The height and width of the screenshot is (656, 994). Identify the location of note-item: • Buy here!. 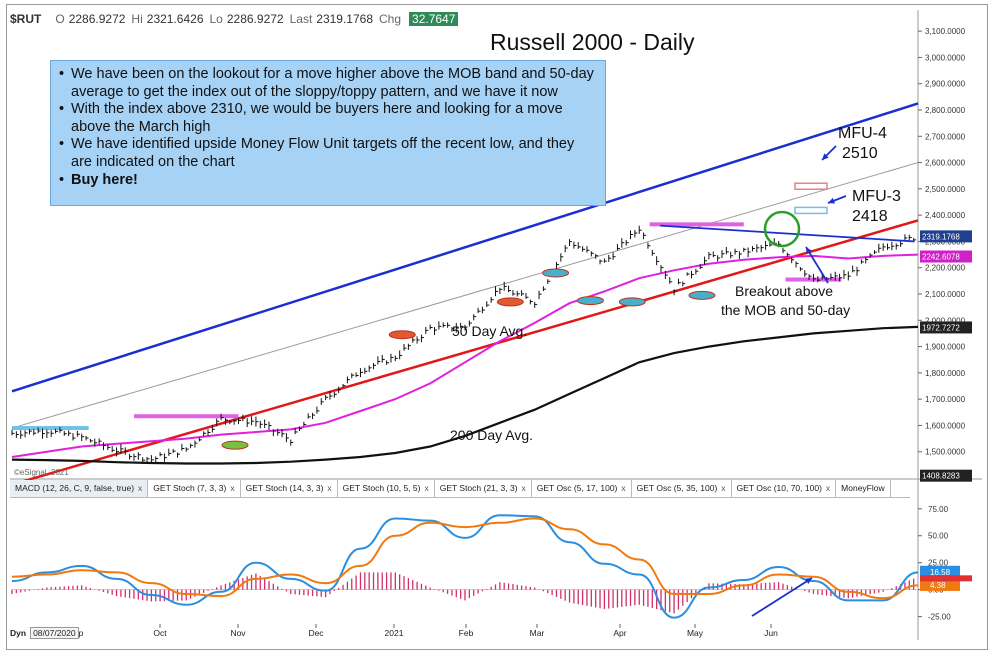
(328, 181).